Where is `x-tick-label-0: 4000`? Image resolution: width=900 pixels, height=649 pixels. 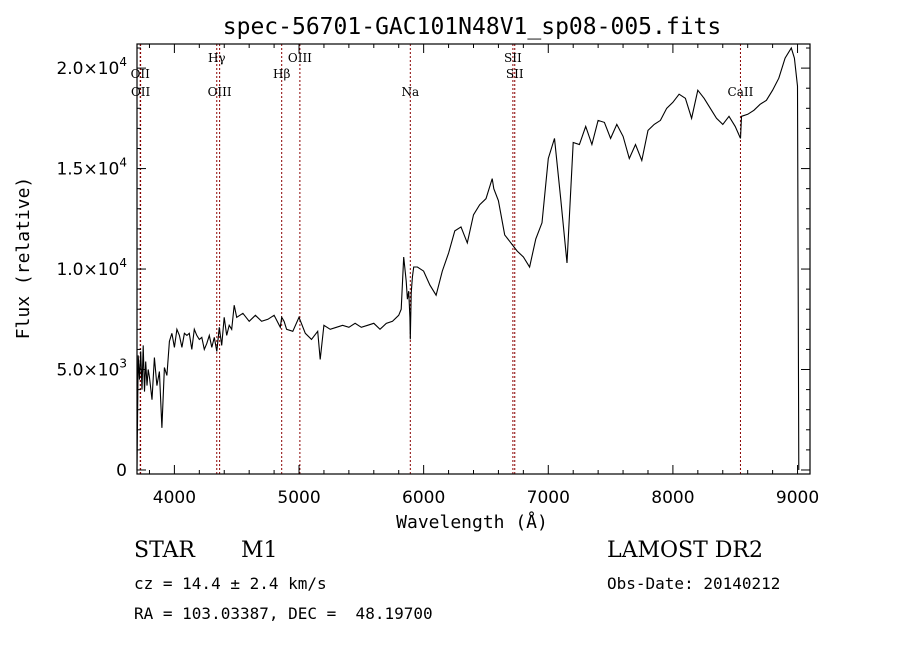
x-tick-label-0: 4000 is located at coordinates (174, 498).